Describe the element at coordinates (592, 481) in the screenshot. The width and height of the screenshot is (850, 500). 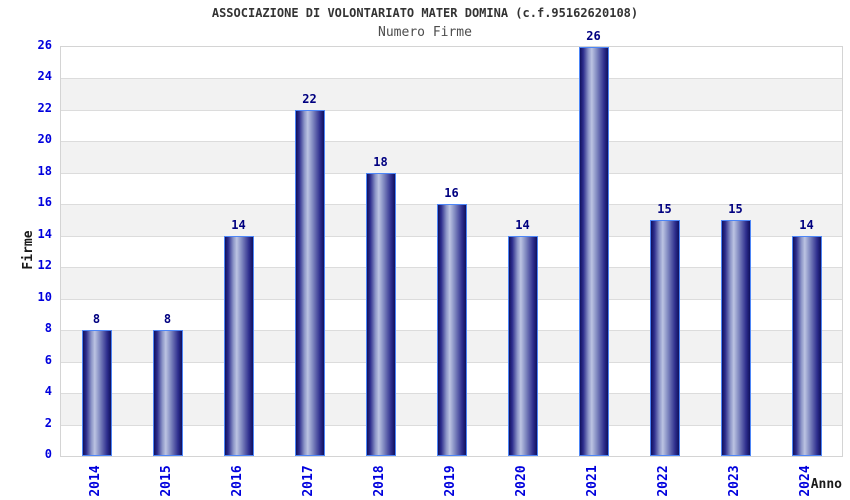
I see `x-tick-label: 2021` at that location.